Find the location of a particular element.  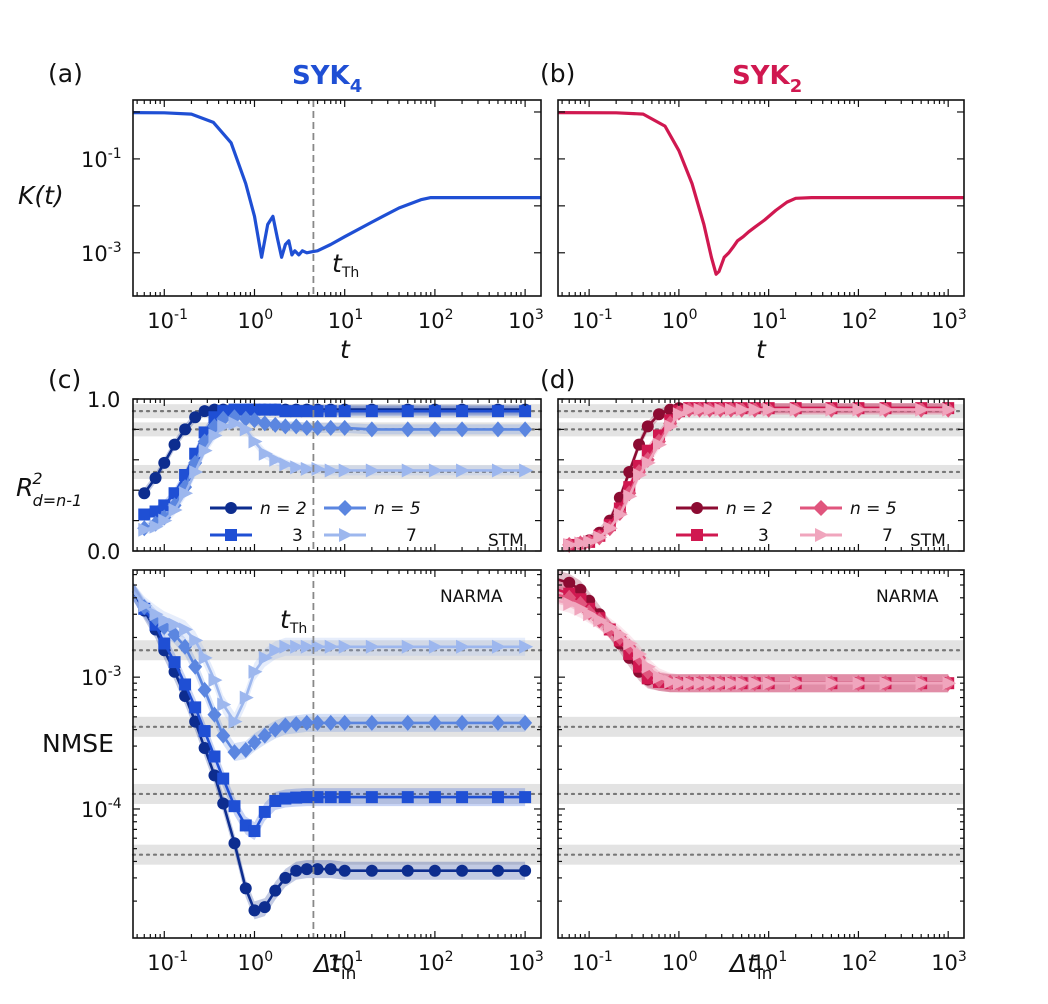

xlabel-dtin-right: Δtin is located at coordinates (750, 966).